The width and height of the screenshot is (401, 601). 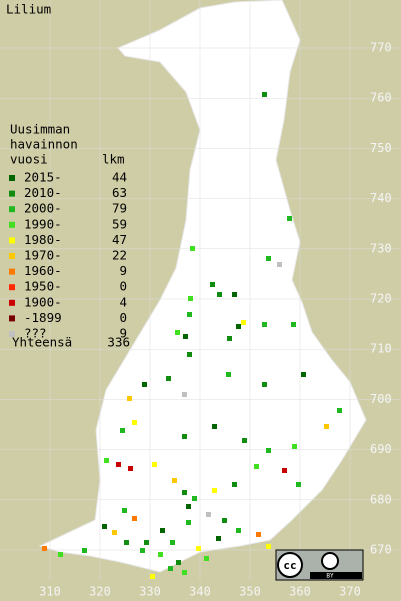 What do you see at coordinates (381, 499) in the screenshot?
I see `y-axis-label: 680` at bounding box center [381, 499].